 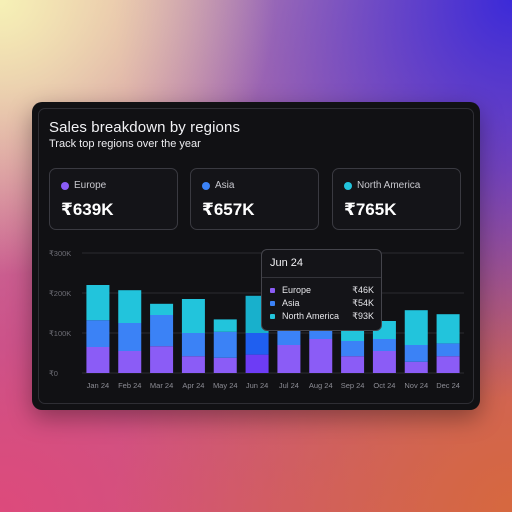 What do you see at coordinates (145, 127) in the screenshot?
I see `card-title: Sales breakdown by regions` at bounding box center [145, 127].